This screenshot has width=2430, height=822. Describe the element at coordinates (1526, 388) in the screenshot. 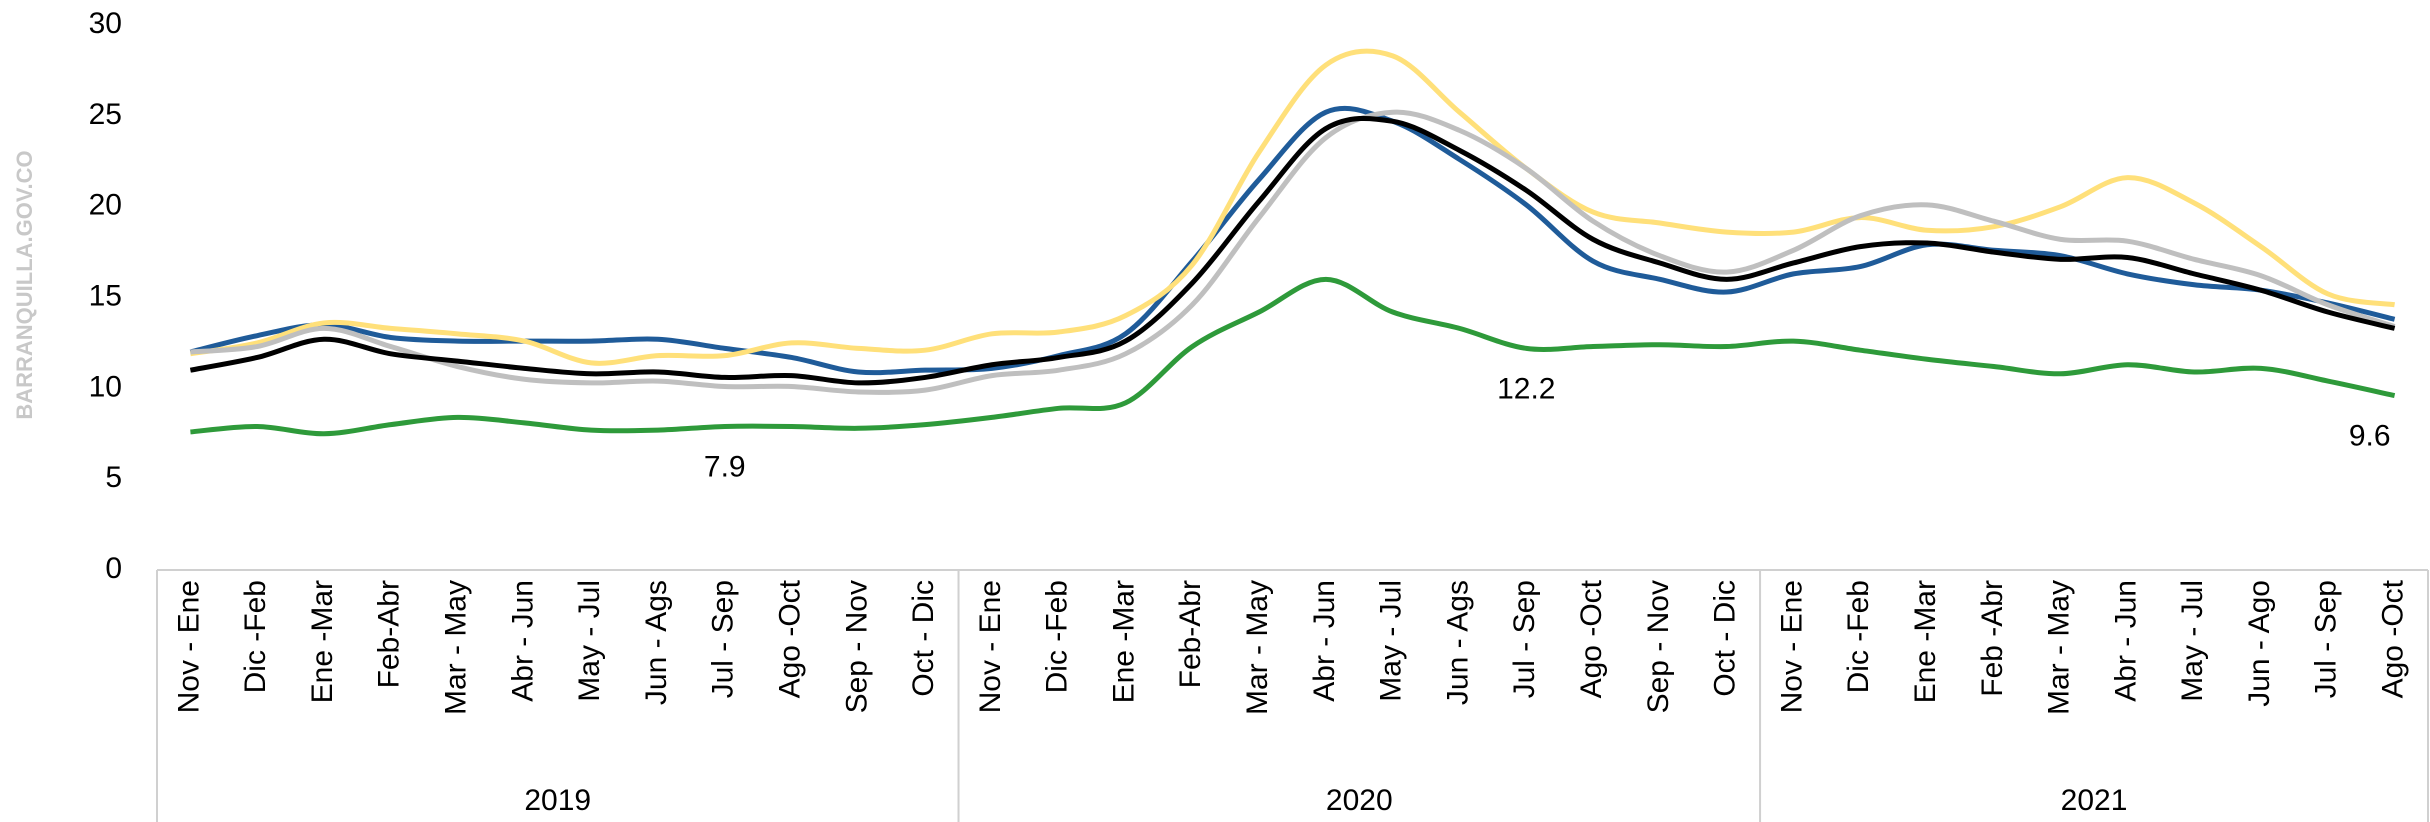

I see `data-label: 12.2` at that location.